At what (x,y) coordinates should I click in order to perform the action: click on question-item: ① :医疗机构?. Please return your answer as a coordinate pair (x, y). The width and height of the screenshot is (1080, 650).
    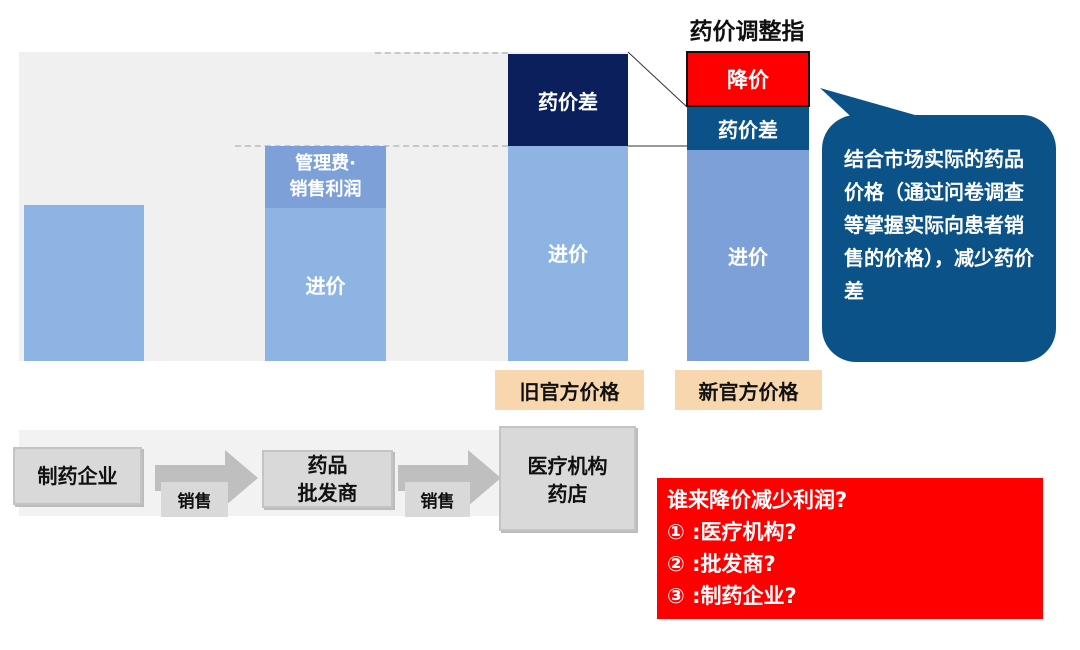
    Looking at the image, I should click on (732, 532).